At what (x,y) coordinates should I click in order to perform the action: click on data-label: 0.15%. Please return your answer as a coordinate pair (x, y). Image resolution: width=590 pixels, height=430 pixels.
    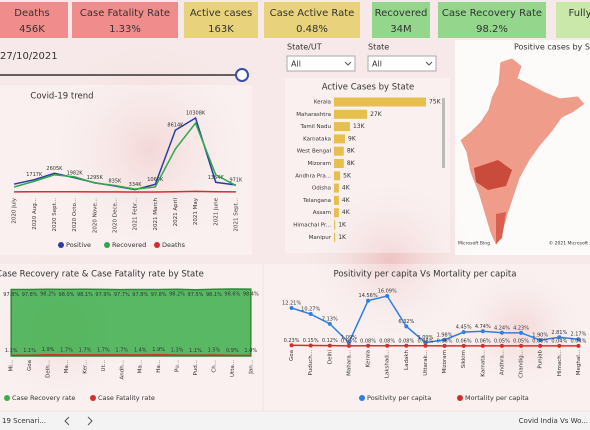
    Looking at the image, I should click on (311, 341).